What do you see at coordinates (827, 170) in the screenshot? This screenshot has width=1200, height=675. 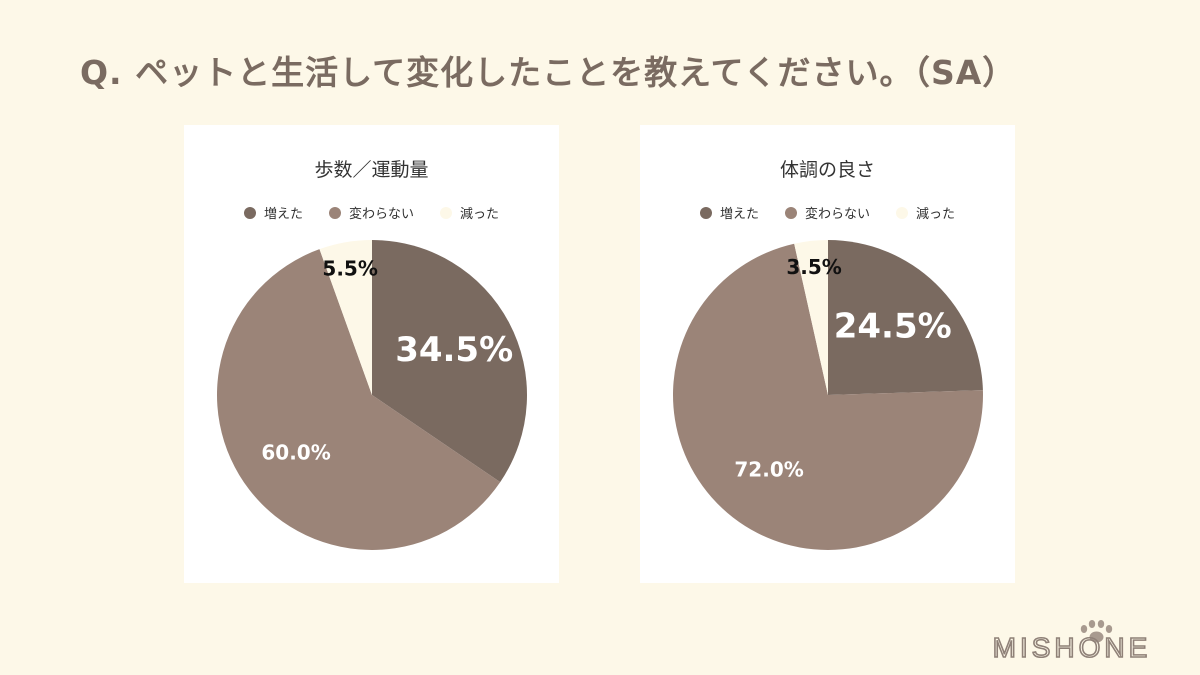 I see `chart-title: 体調の良さ` at bounding box center [827, 170].